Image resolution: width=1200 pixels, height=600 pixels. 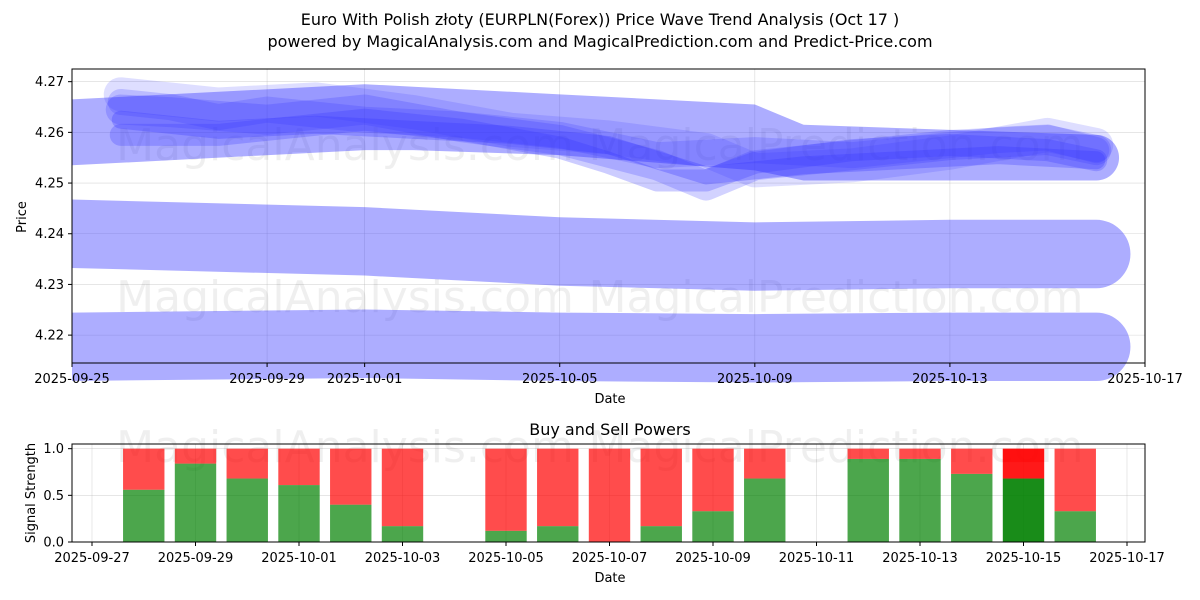 What do you see at coordinates (92, 558) in the screenshot?
I see `bot-xtick-label-0: 2025-09-27` at bounding box center [92, 558].